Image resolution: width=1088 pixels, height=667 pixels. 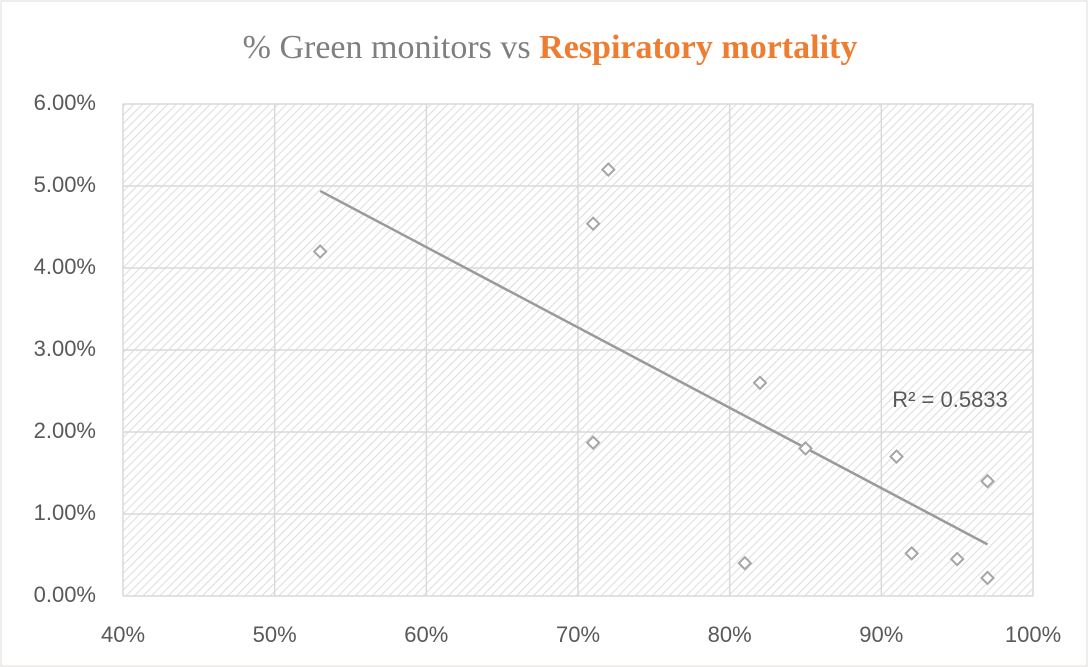 I want to click on x-tick-label: 100%, so click(x=1033, y=634).